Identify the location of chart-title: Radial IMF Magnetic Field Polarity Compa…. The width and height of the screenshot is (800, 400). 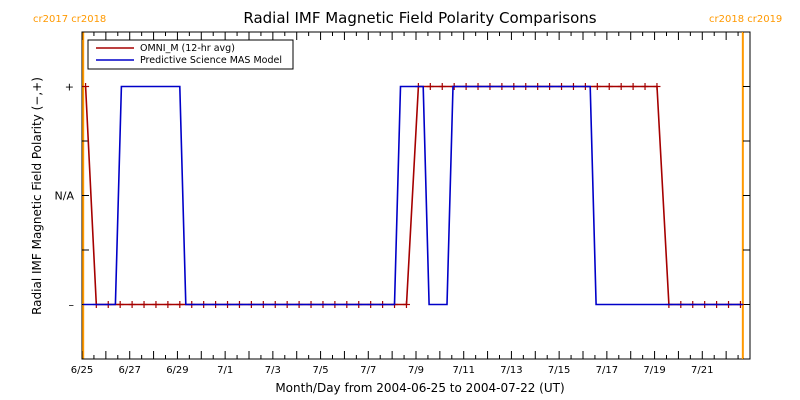
(419, 18).